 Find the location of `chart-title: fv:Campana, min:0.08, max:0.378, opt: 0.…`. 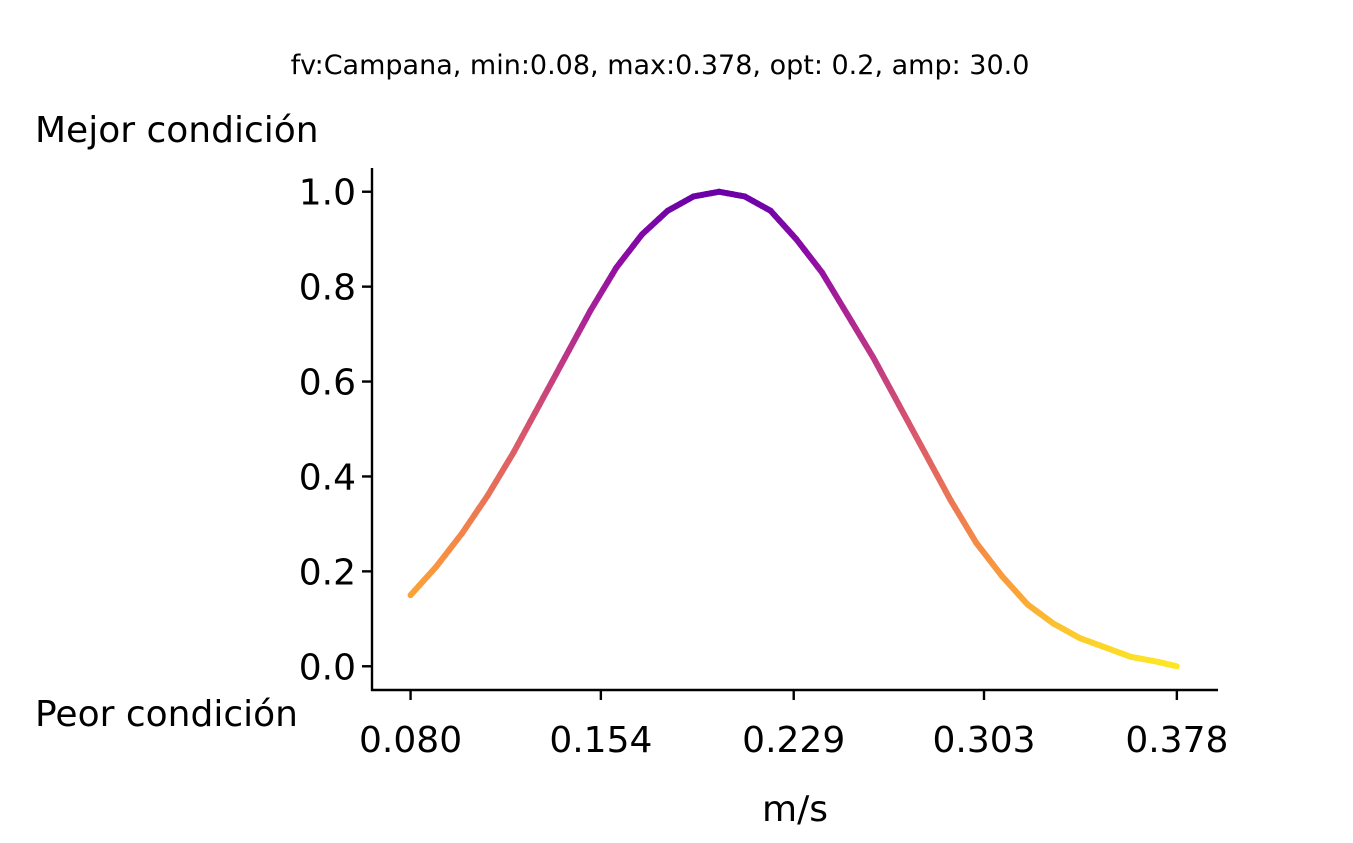

chart-title: fv:Campana, min:0.08, max:0.378, opt: 0.… is located at coordinates (660, 65).